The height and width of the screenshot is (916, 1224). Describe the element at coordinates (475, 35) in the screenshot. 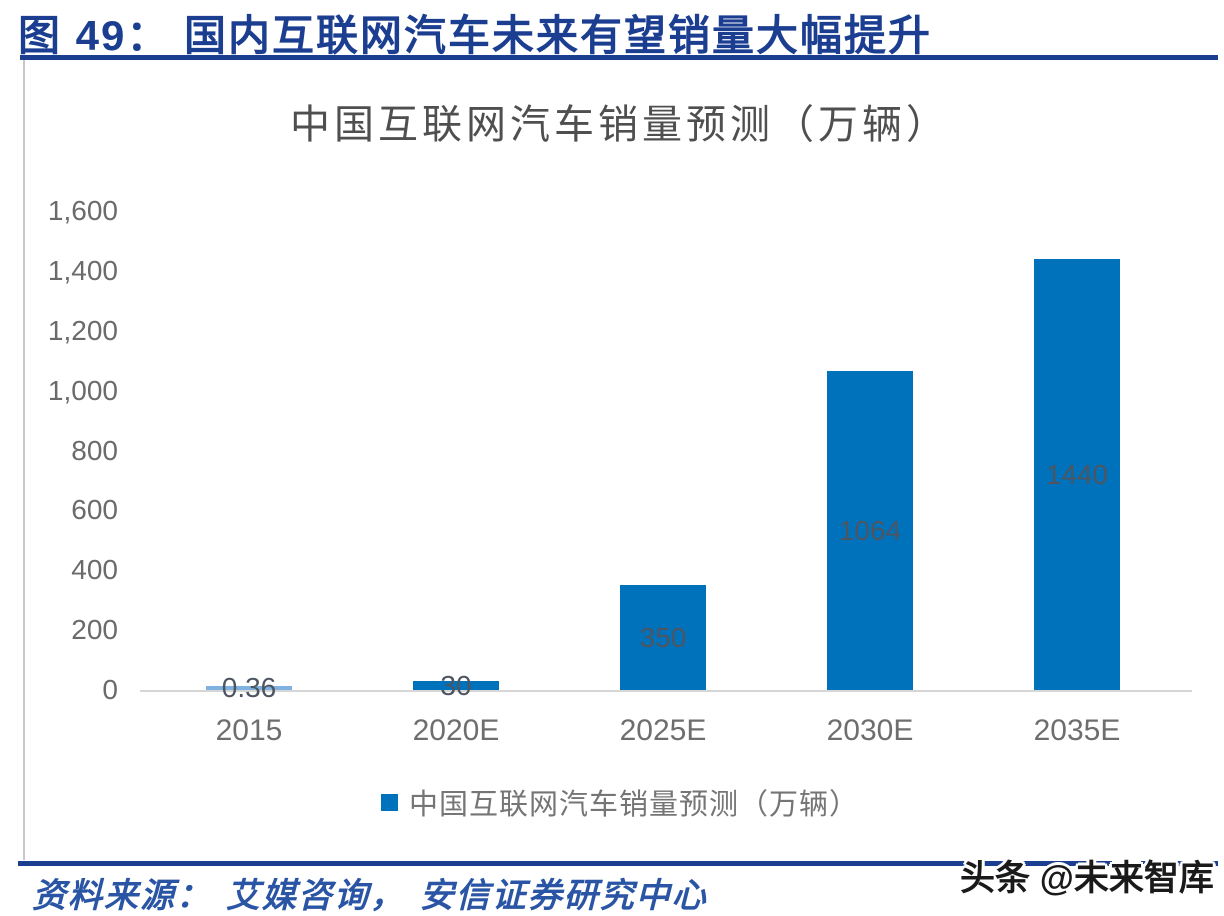

I see `figure-caption: 图 49： 国内互联网汽车未来有望销量大幅提升` at that location.